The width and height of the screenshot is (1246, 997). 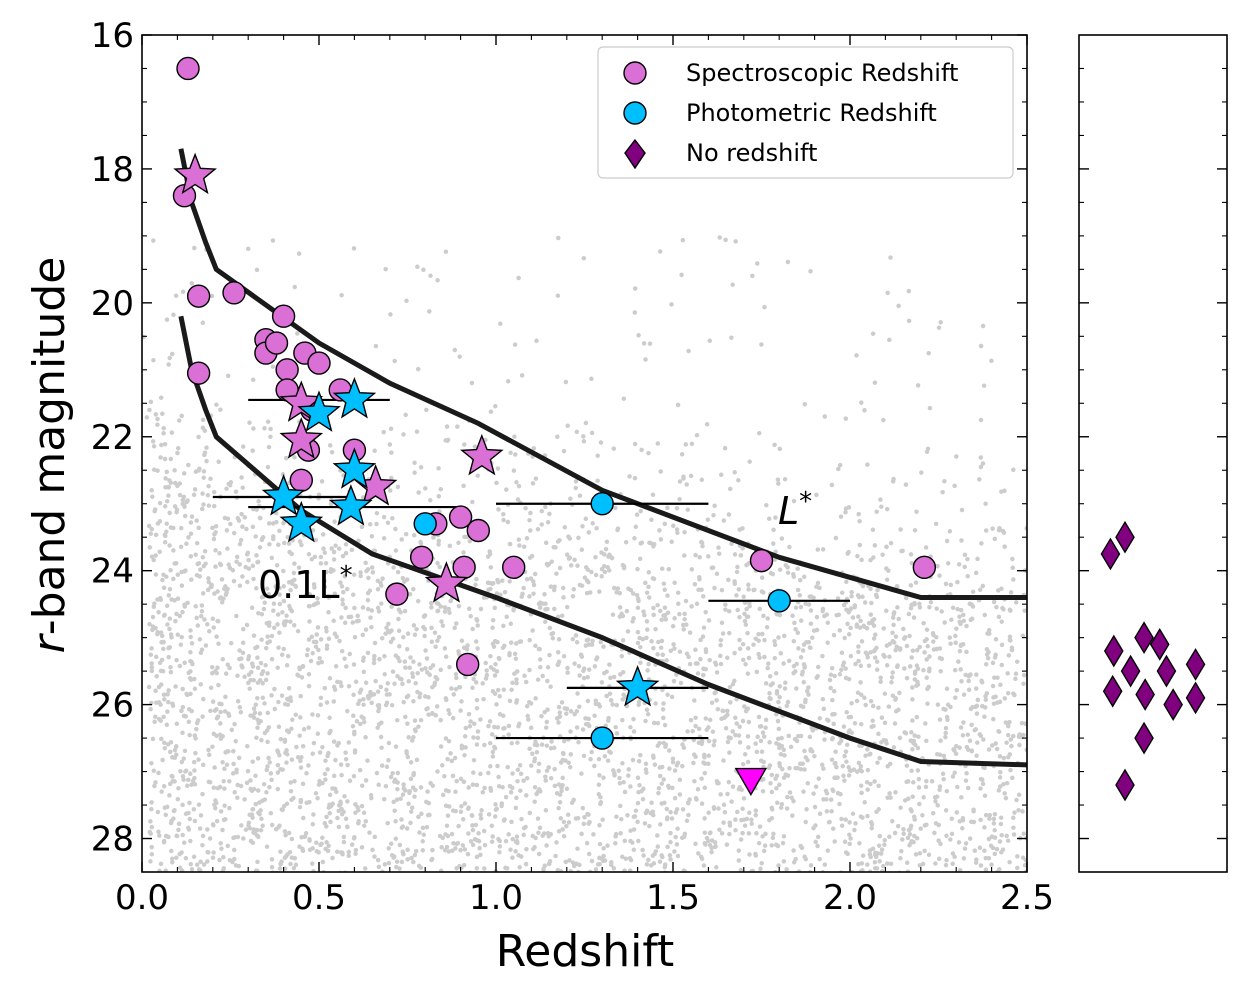 What do you see at coordinates (142, 898) in the screenshot?
I see `x-tick-label: 0.0` at bounding box center [142, 898].